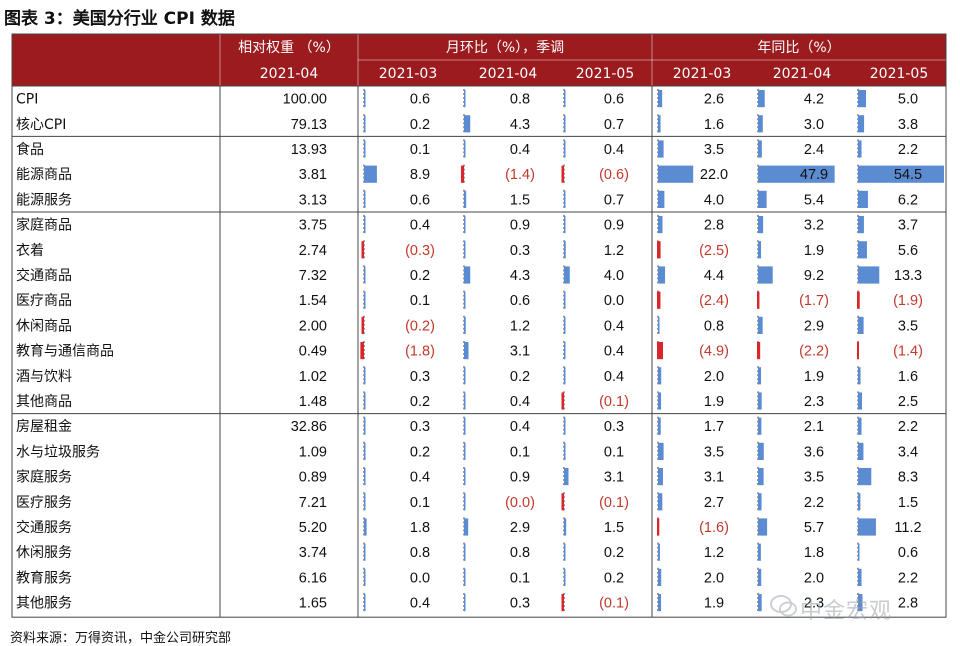 Image resolution: width=960 pixels, height=646 pixels. I want to click on yoy-value: 2.4, so click(814, 150).